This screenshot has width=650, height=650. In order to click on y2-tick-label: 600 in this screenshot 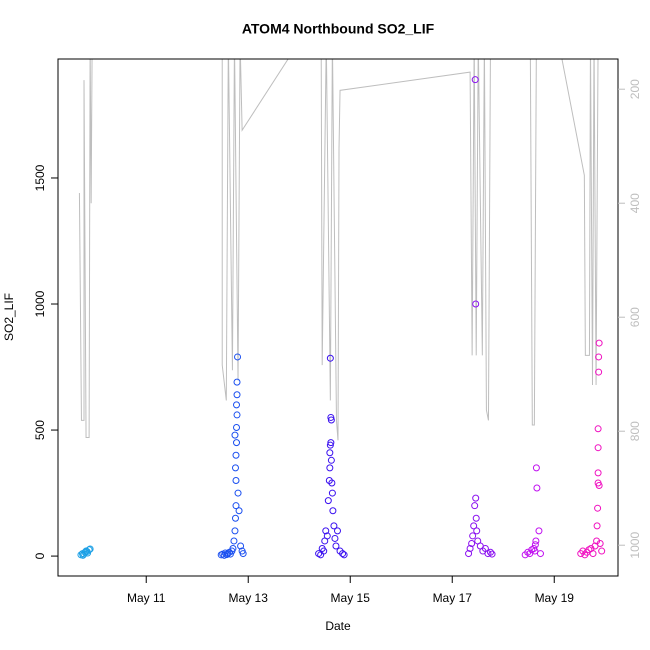, I will do `click(635, 317)`.